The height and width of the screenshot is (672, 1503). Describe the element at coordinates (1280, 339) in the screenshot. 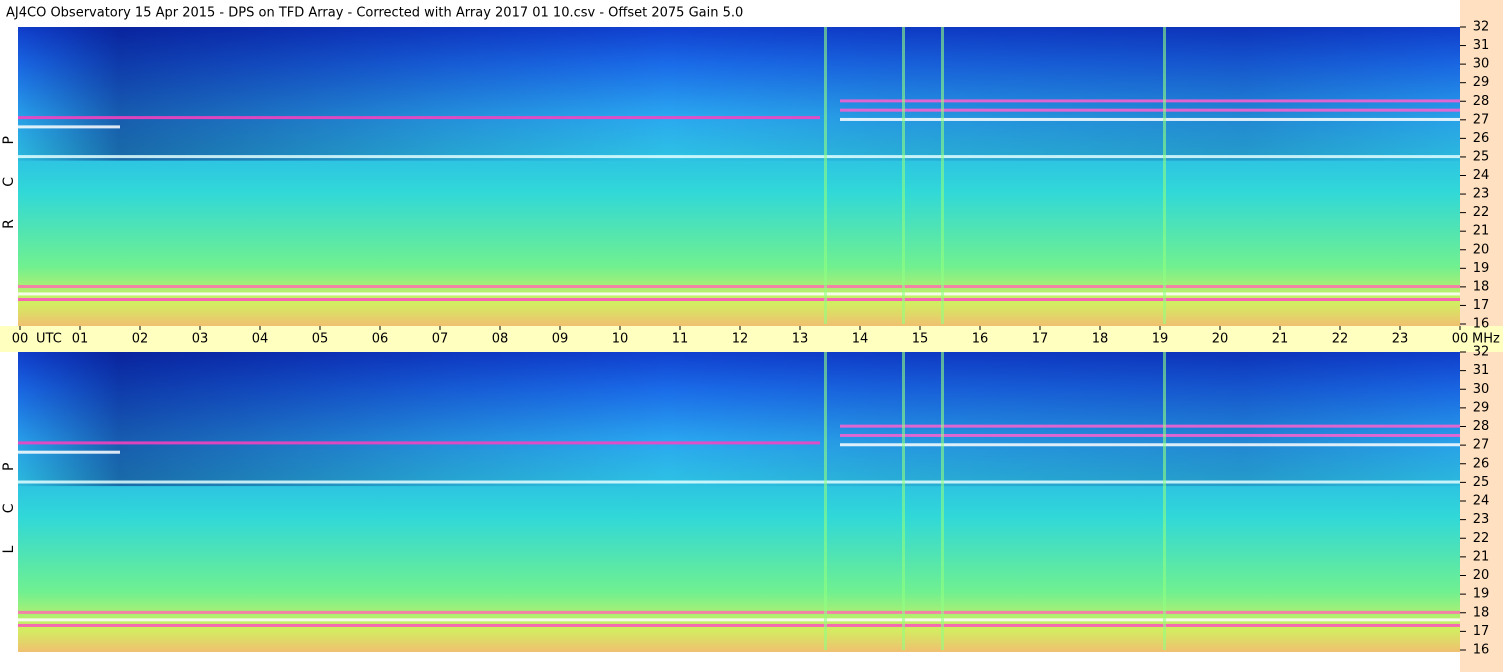

I see `x-tick-label: 21` at that location.